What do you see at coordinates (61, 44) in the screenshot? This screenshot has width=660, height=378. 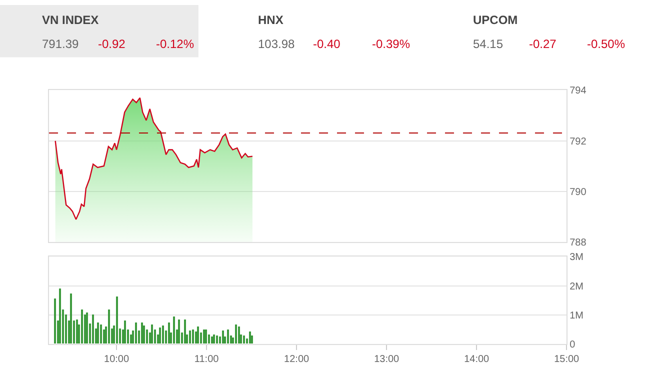 I see `text: 791.39` at bounding box center [61, 44].